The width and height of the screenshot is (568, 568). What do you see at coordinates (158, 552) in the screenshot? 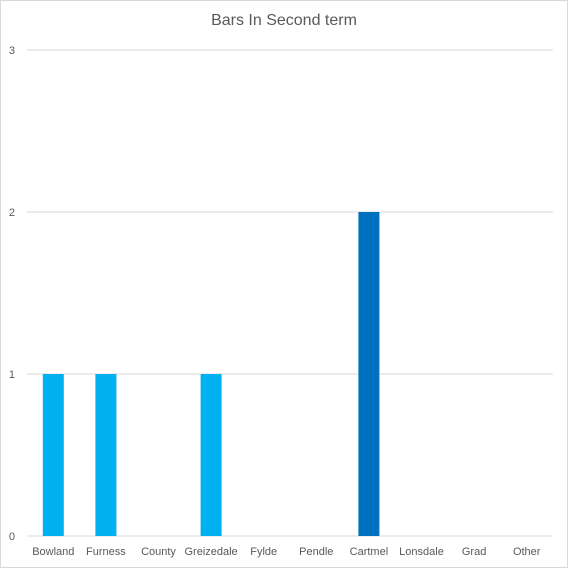
I see `x-tick-label: County` at bounding box center [158, 552].